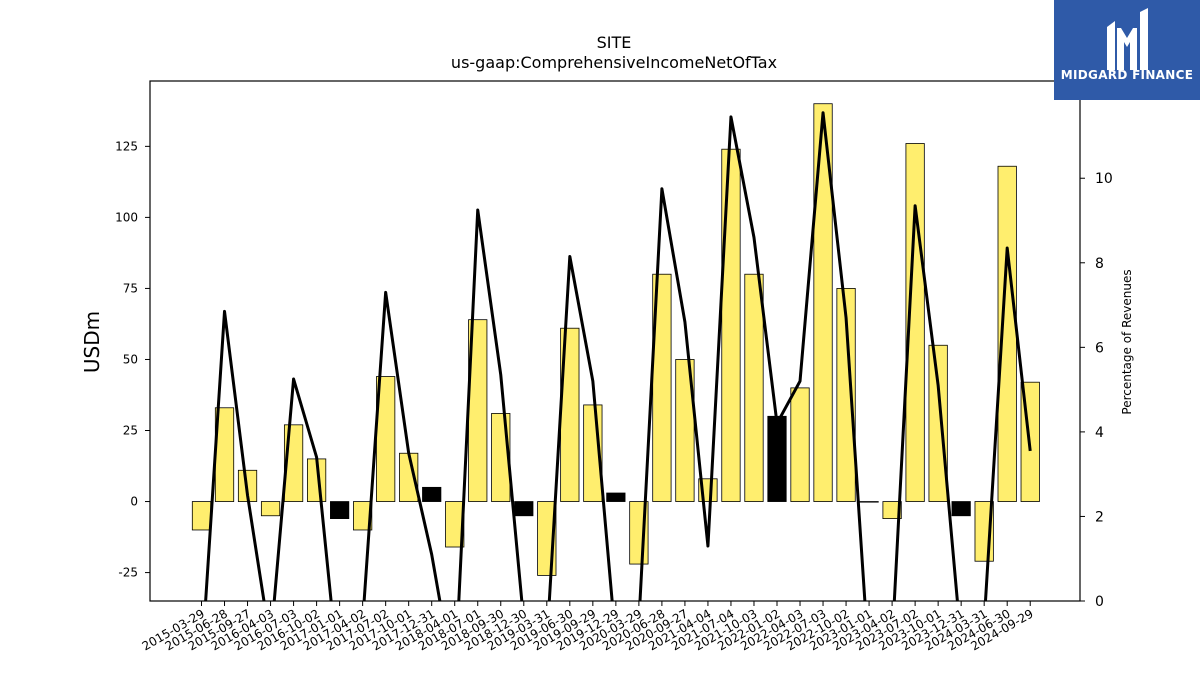 The image size is (1200, 675). What do you see at coordinates (1099, 264) in the screenshot?
I see `y2-tick-label: 8` at bounding box center [1099, 264].